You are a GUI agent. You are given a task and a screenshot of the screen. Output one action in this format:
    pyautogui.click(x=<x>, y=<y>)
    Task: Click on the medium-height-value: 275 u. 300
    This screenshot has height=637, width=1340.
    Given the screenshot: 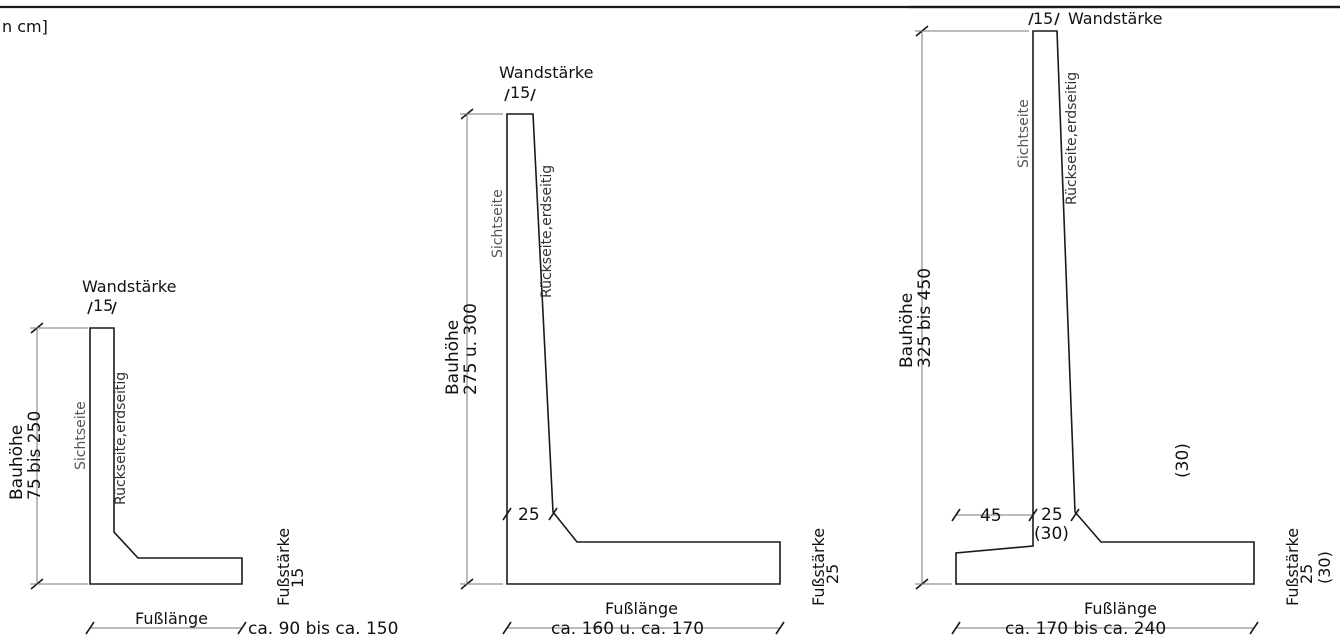 What is the action you would take?
    pyautogui.click(x=471, y=349)
    